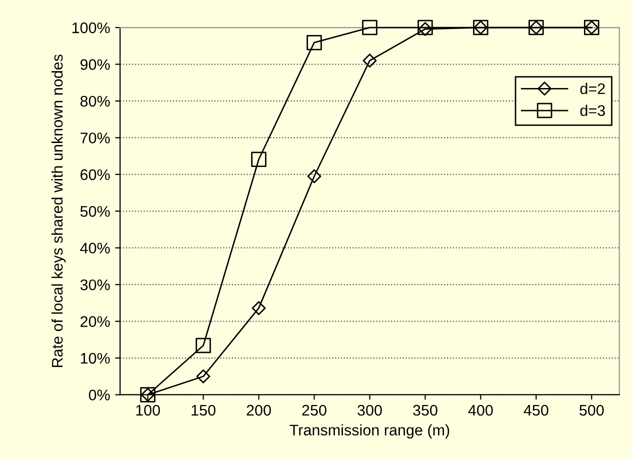 This screenshot has width=632, height=459. Describe the element at coordinates (480, 410) in the screenshot. I see `x-tick-label: 400` at that location.